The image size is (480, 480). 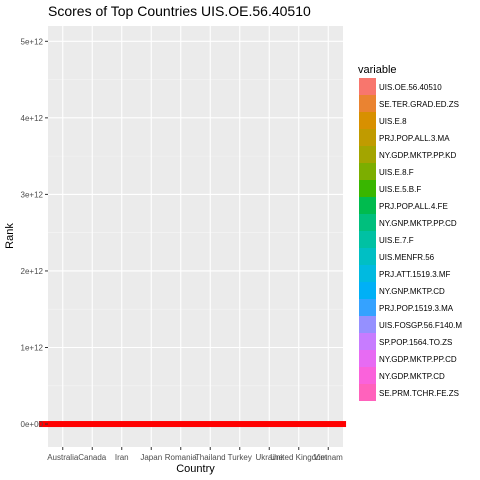 I want to click on legend-label: SE.TER.GRAD.ED.ZS, so click(x=419, y=104).